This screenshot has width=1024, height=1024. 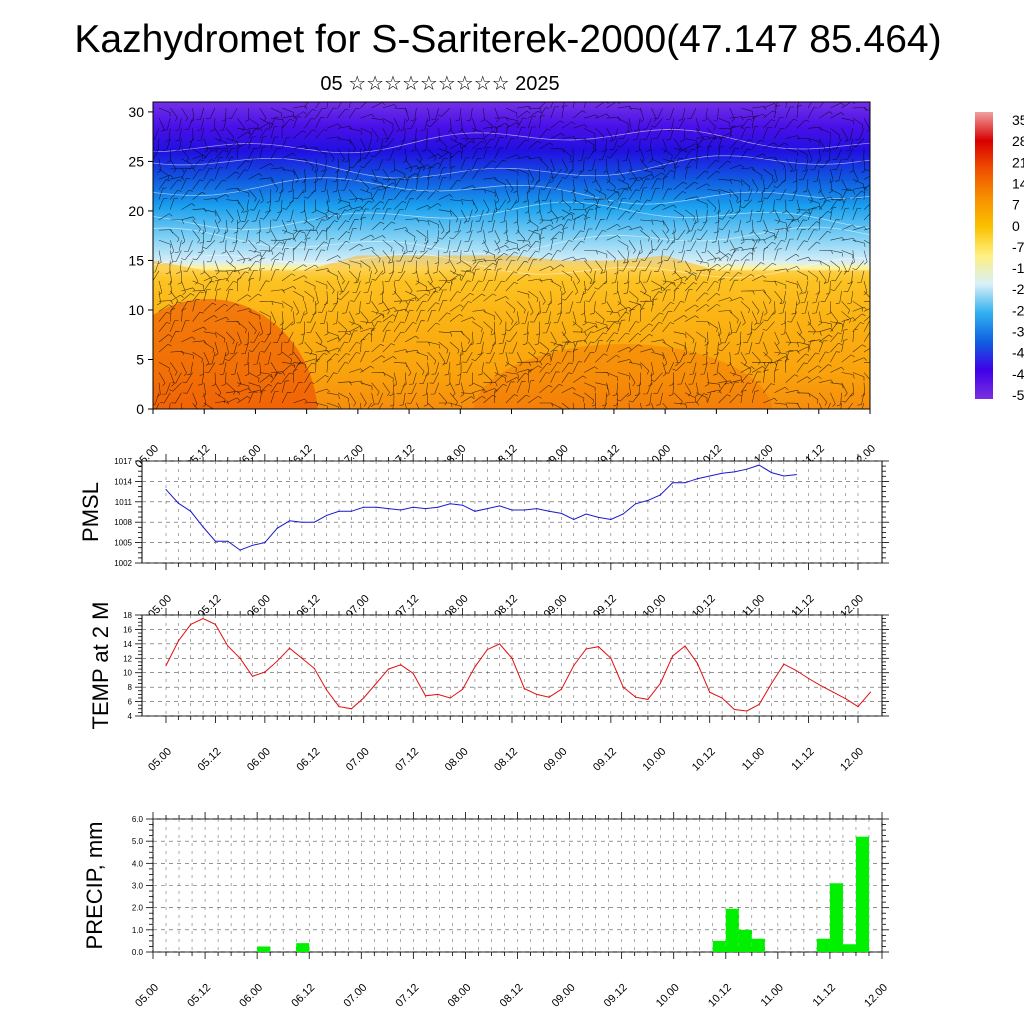 I want to click on y-tick-label: 15, so click(x=136, y=260).